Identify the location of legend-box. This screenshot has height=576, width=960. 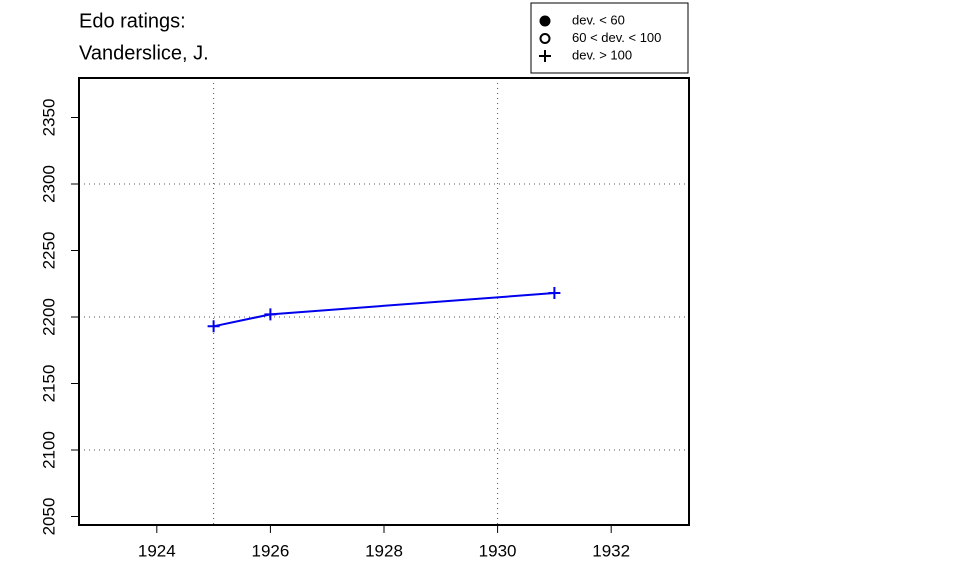
(609, 38).